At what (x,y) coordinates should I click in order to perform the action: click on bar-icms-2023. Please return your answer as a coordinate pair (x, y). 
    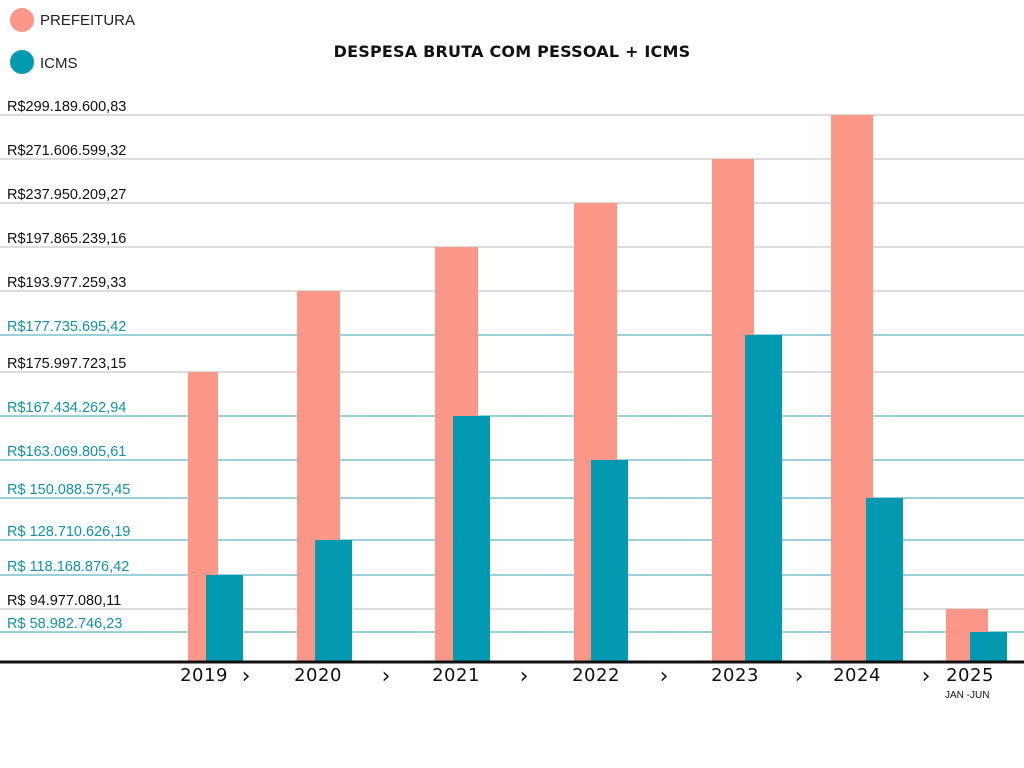
    Looking at the image, I should click on (763, 498).